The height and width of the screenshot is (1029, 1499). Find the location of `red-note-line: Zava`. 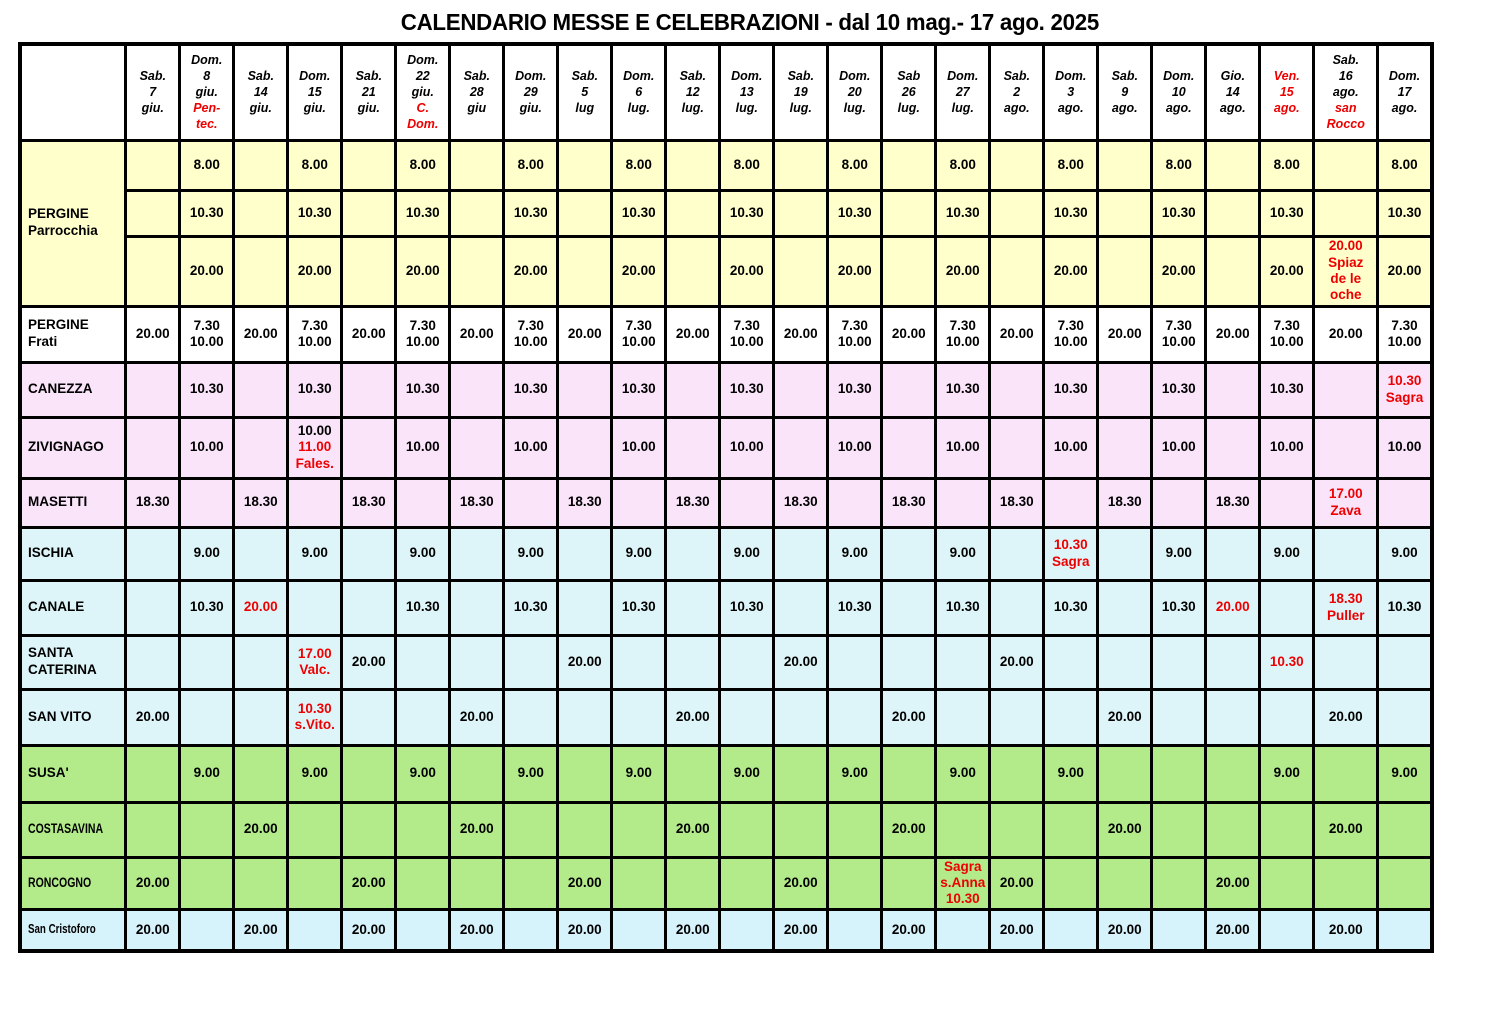

red-note-line: Zava is located at coordinates (1346, 510).